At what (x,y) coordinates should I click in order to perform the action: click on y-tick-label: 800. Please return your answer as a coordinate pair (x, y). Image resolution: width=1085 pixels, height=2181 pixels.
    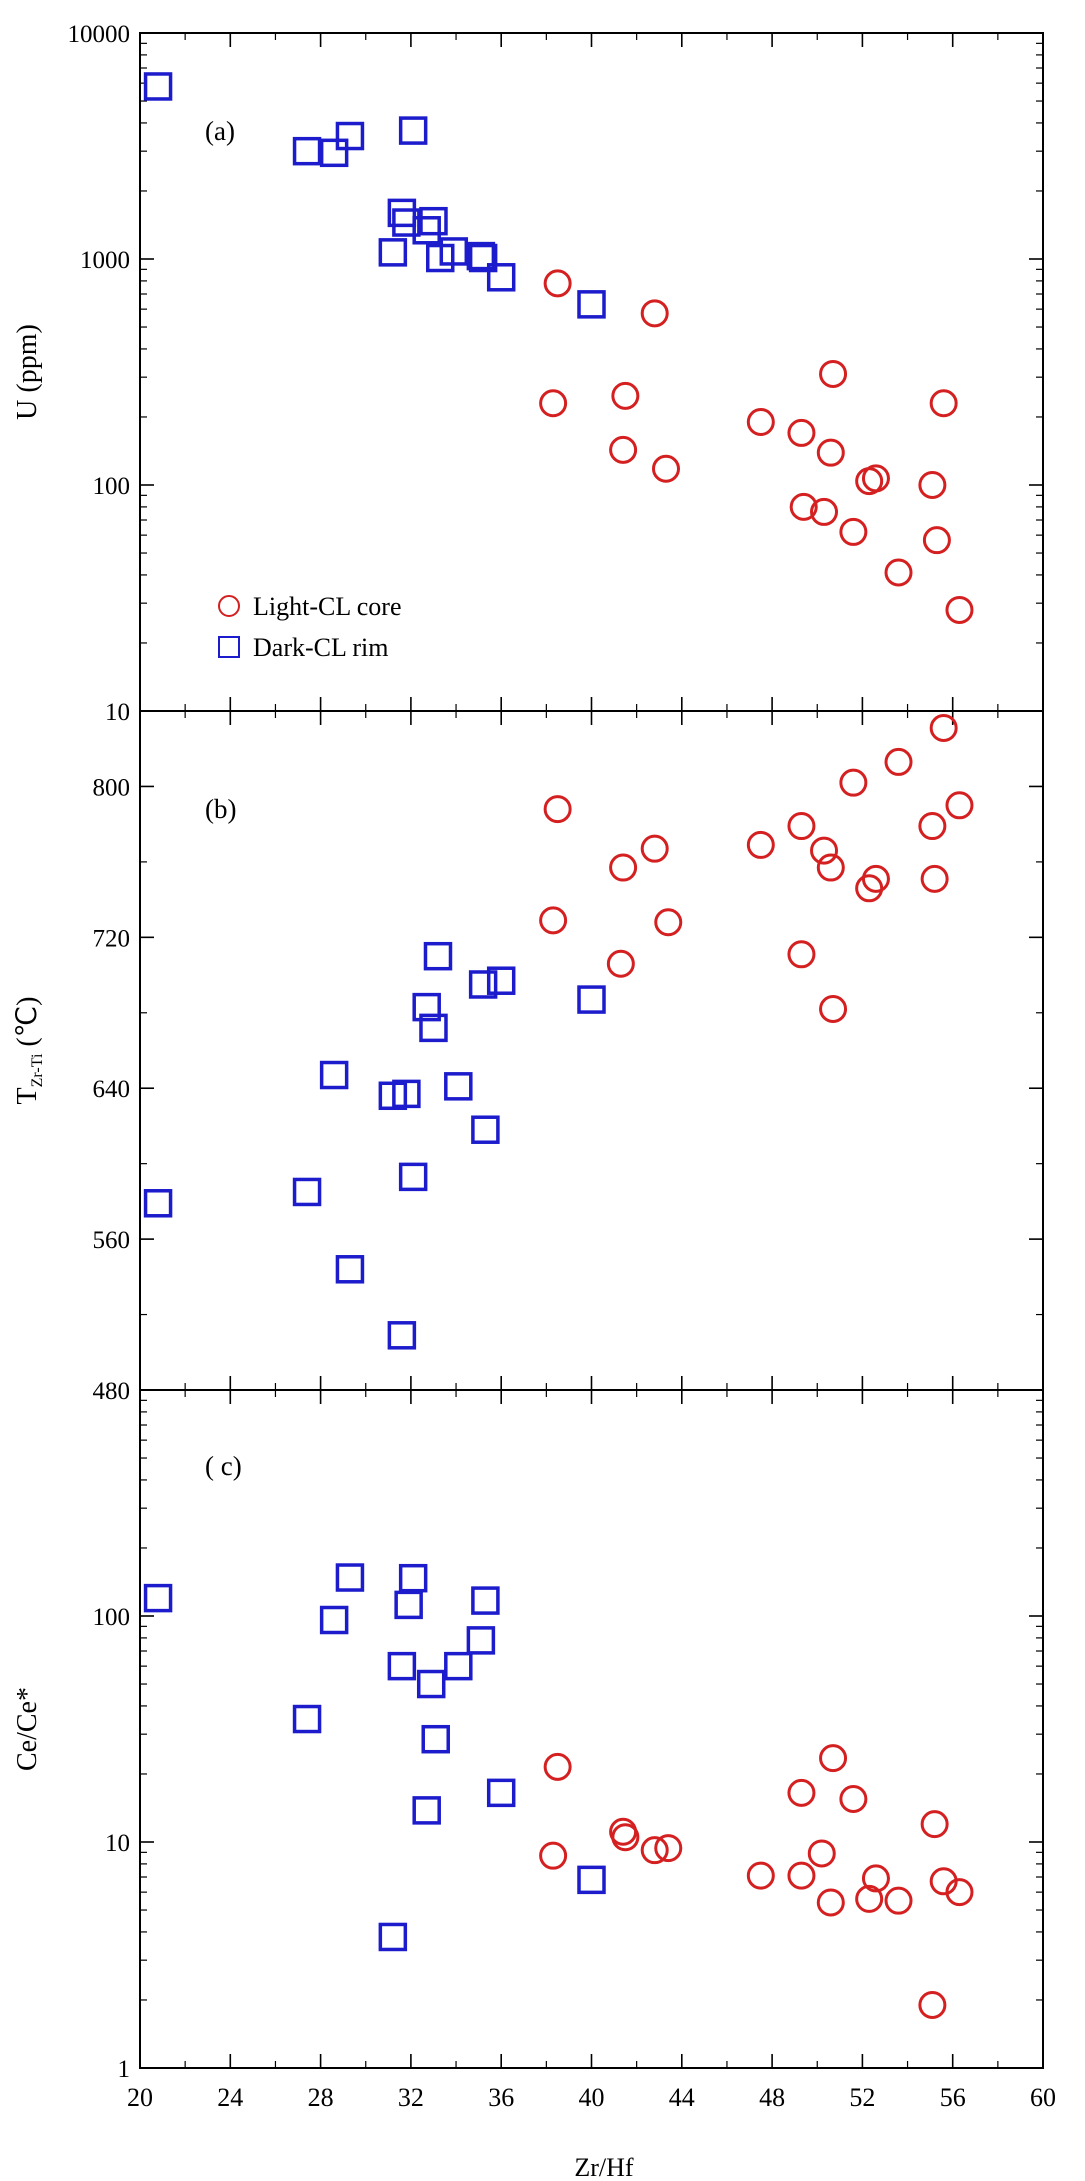
    Looking at the image, I should click on (112, 787).